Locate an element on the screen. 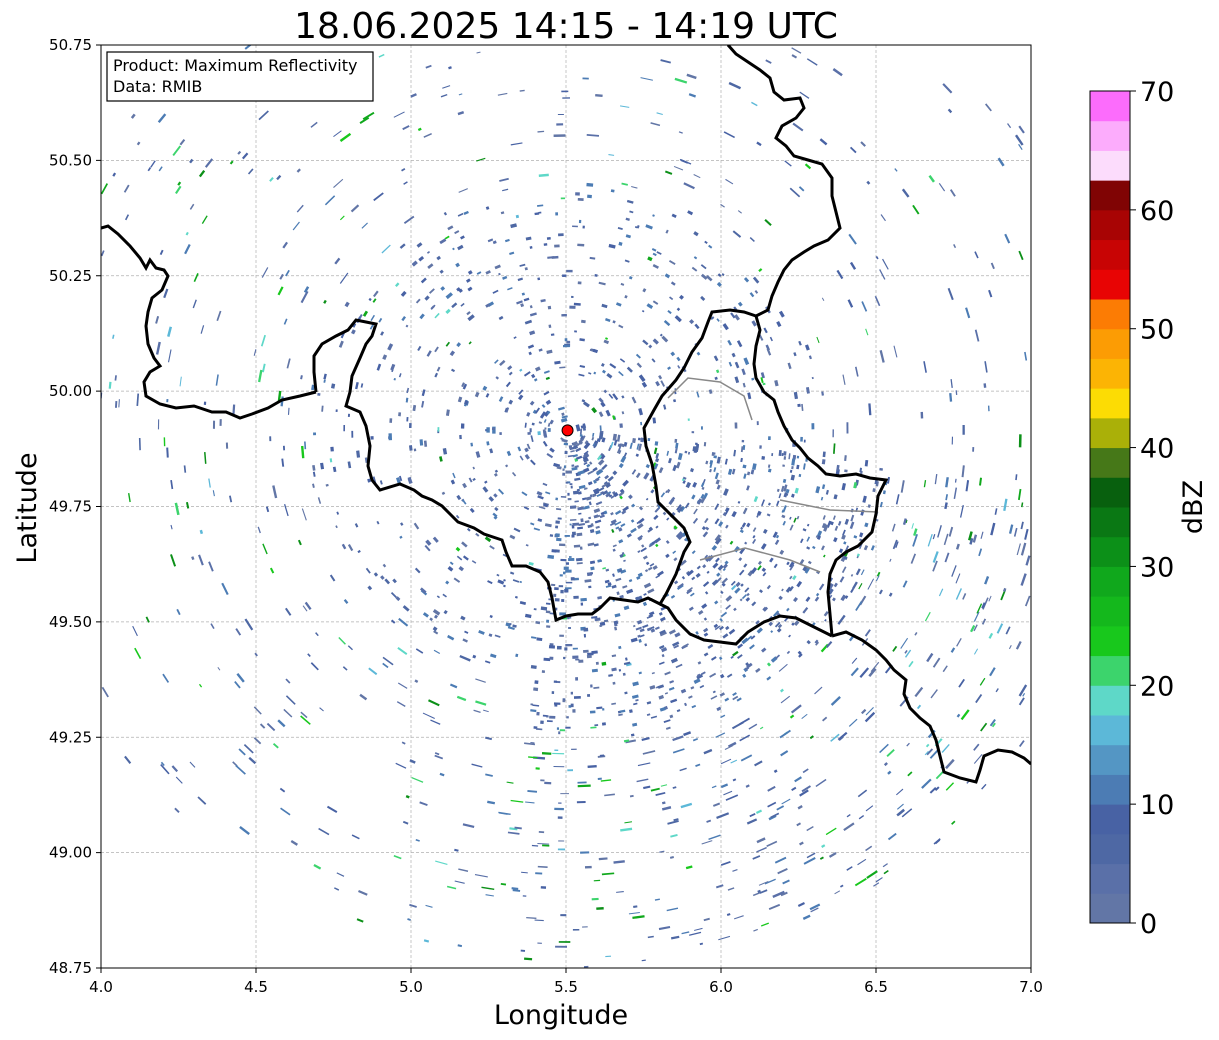  y-axis-label: Latitude is located at coordinates (27, 507).